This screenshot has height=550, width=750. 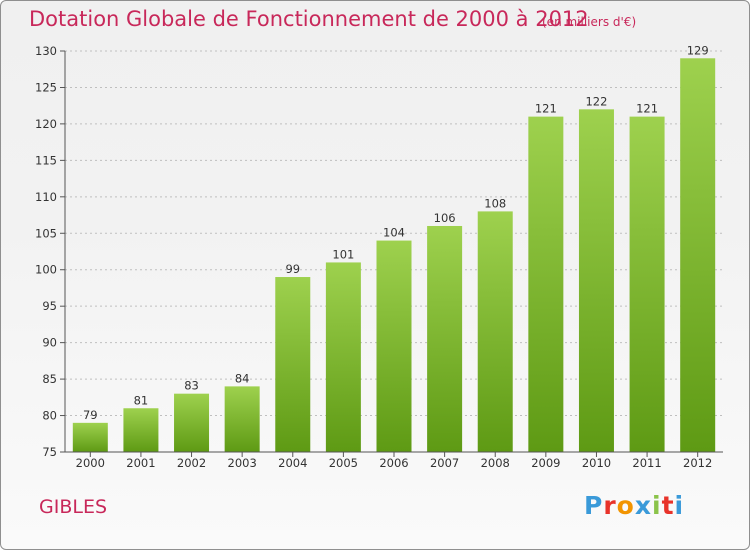 I want to click on proxiti-logo: Proxiti, so click(x=634, y=505).